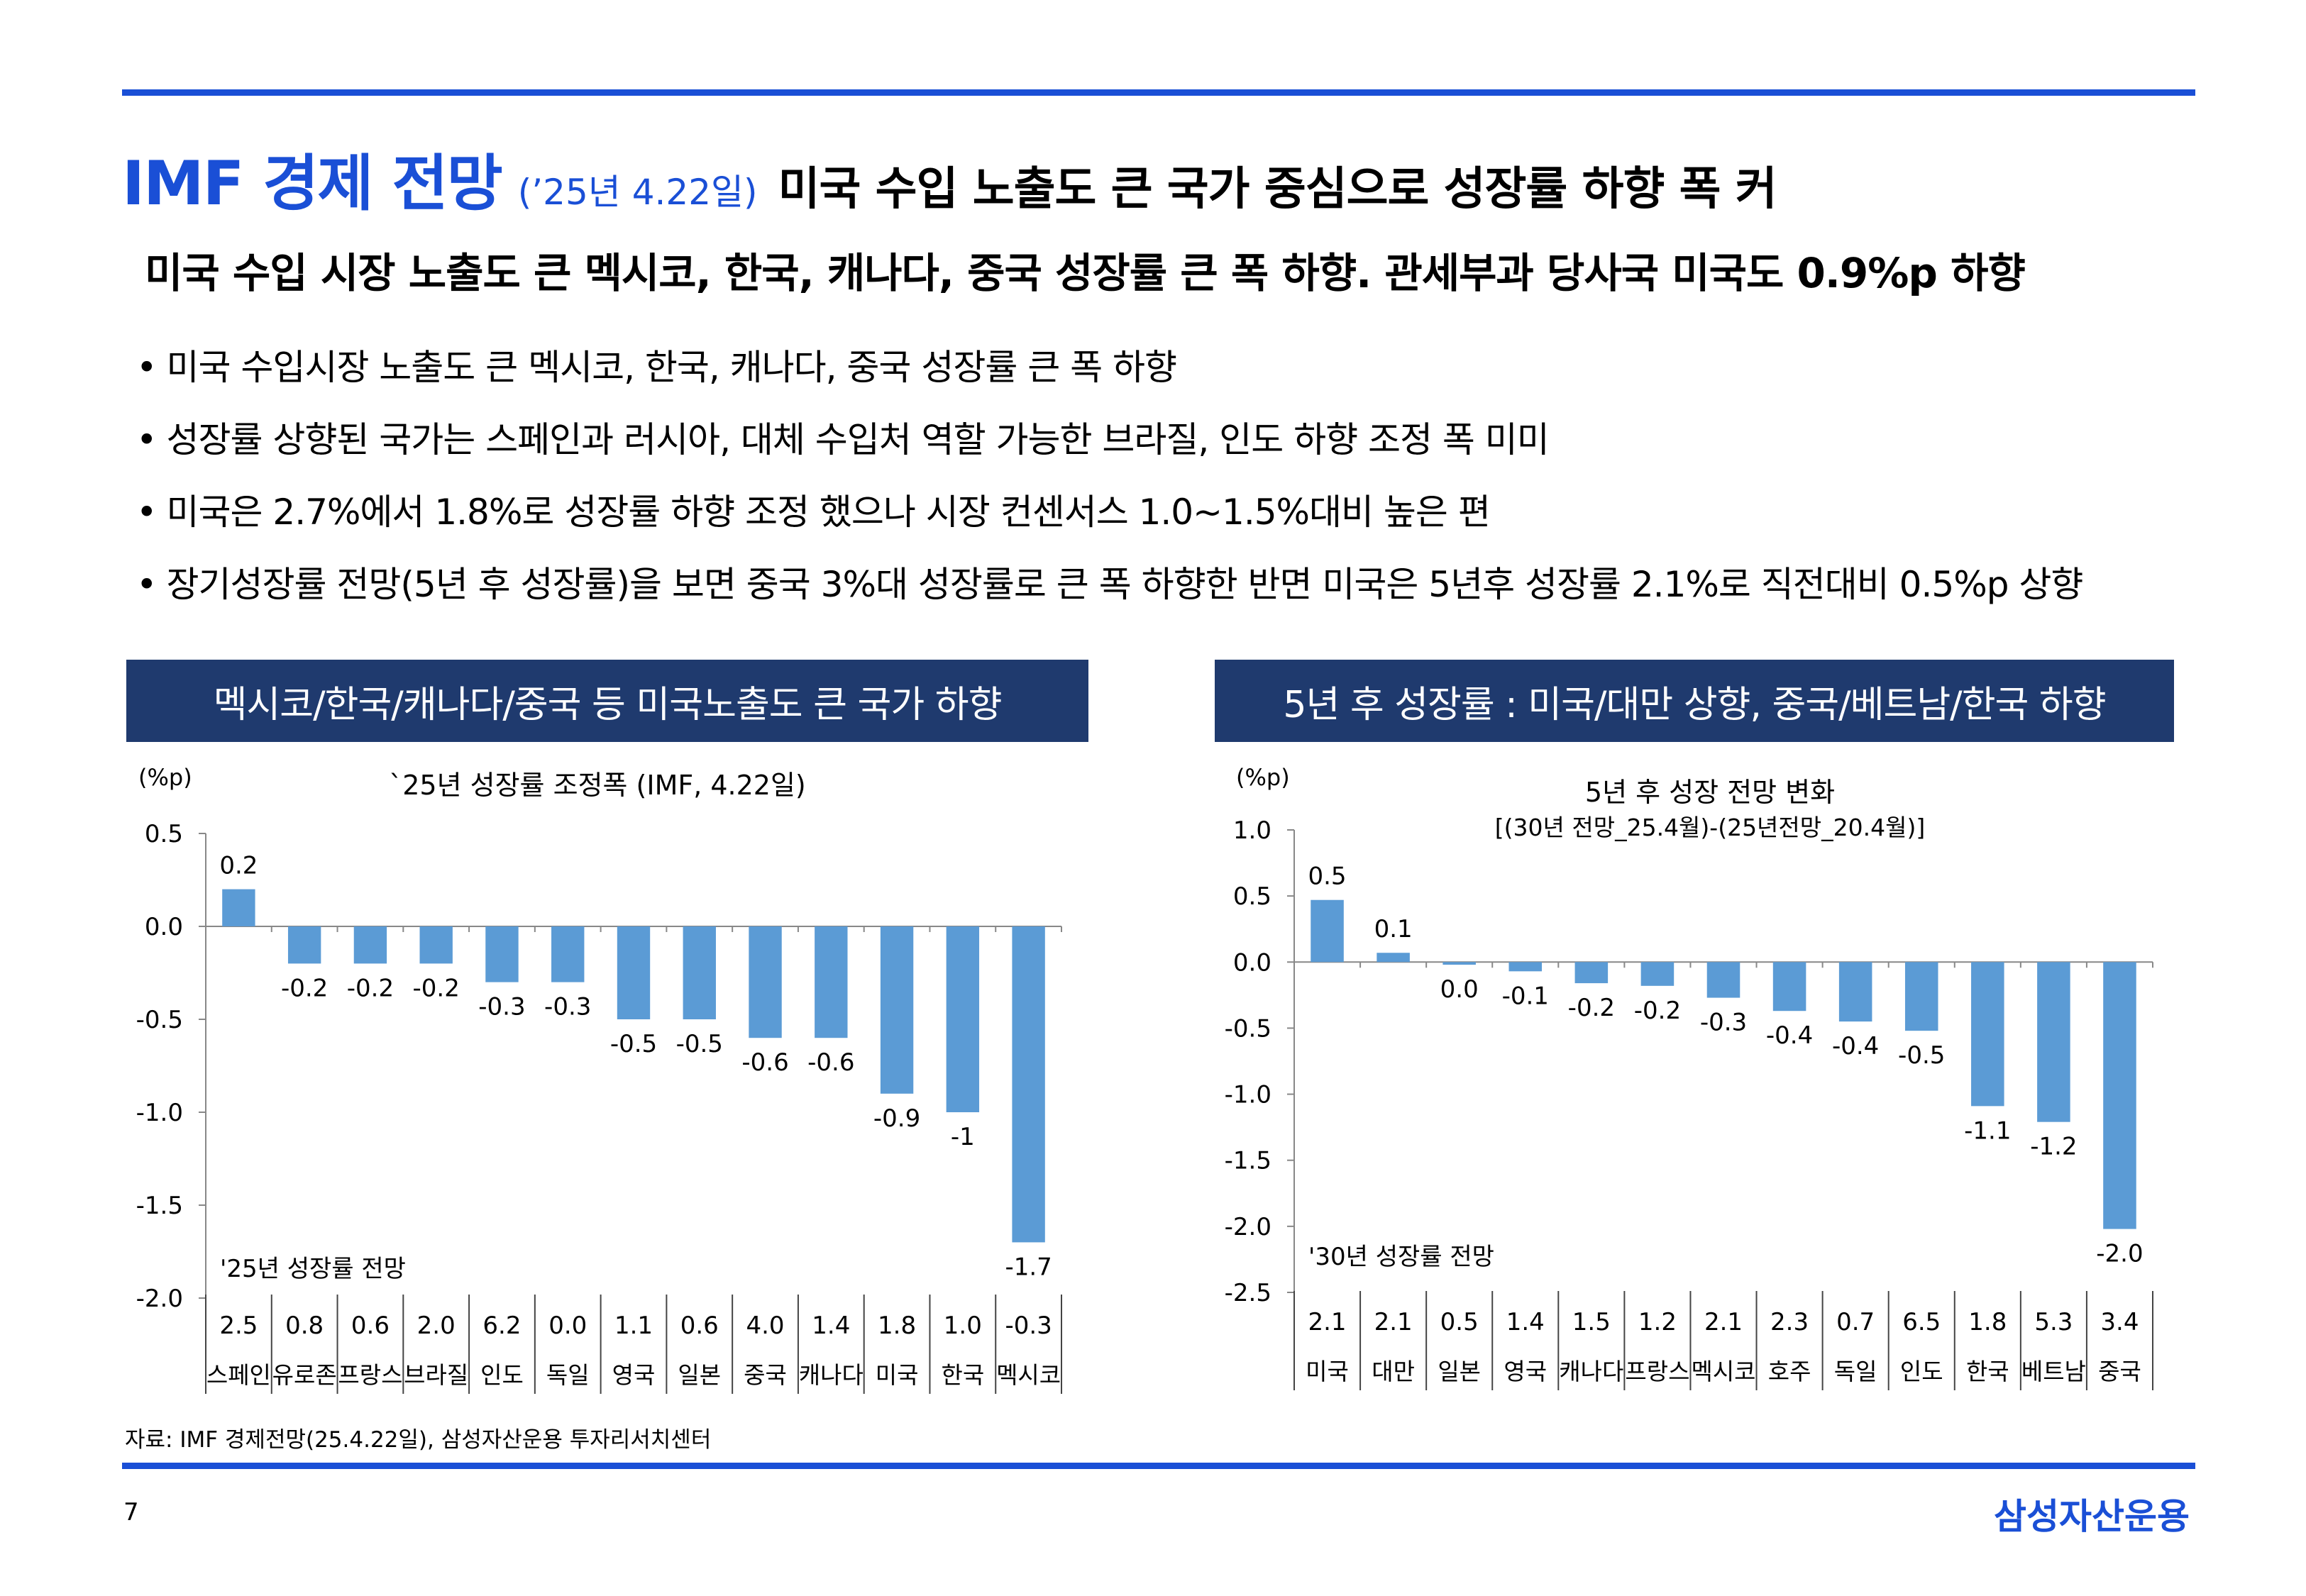  I want to click on table-value: 2.3, so click(1789, 1322).